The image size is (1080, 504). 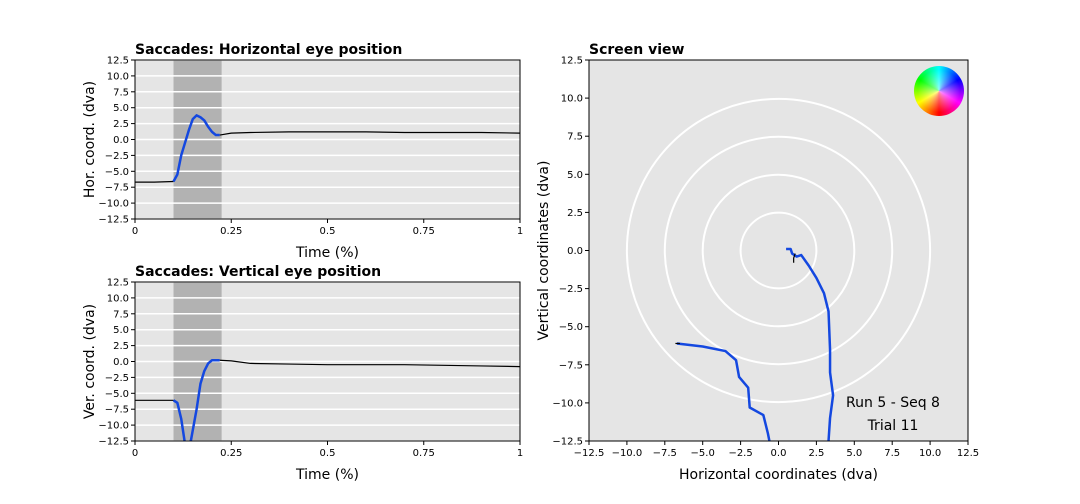 What do you see at coordinates (939, 91) in the screenshot?
I see `color-wheel` at bounding box center [939, 91].